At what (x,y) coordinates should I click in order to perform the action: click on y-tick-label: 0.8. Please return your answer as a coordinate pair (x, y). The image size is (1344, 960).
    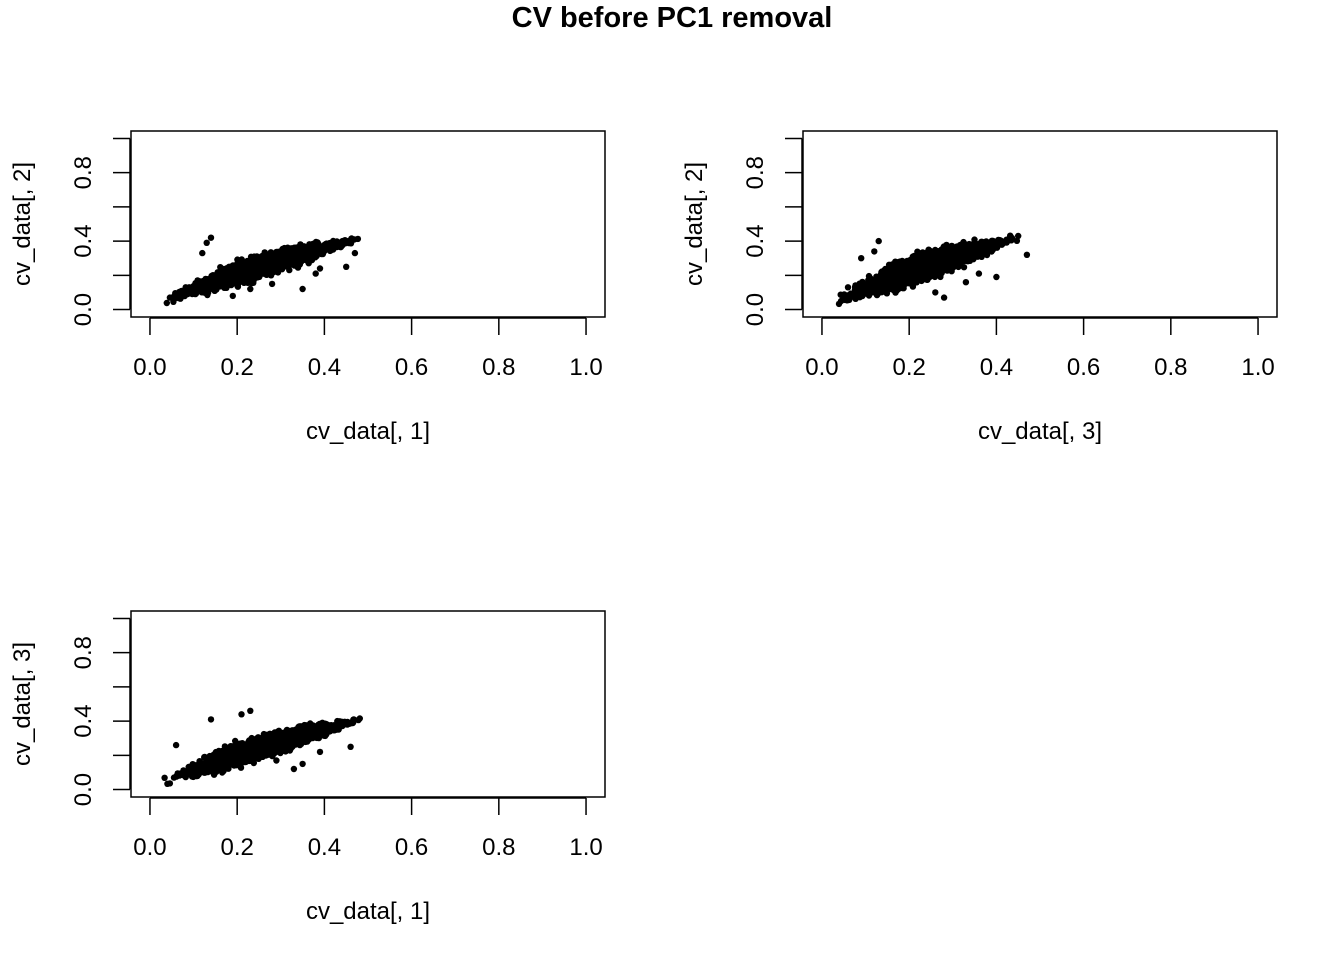
    Looking at the image, I should click on (755, 172).